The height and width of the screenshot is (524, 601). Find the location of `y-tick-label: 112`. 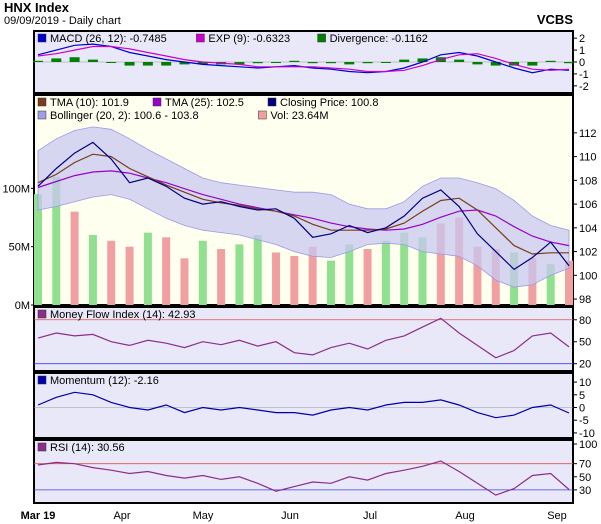

y-tick-label: 112 is located at coordinates (588, 134).